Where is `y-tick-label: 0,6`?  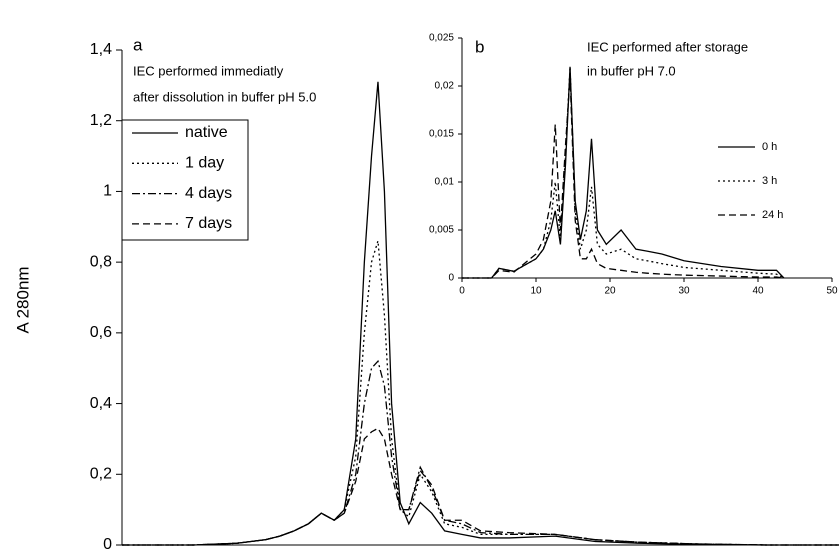
y-tick-label: 0,6 is located at coordinates (101, 332).